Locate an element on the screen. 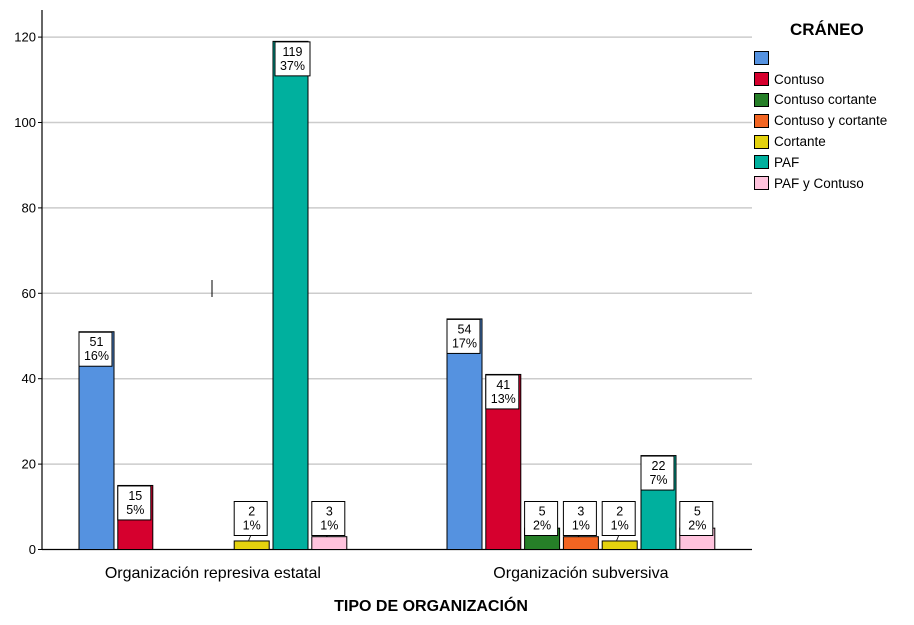 Image resolution: width=914 pixels, height=625 pixels. data-label-count: 54 is located at coordinates (465, 329).